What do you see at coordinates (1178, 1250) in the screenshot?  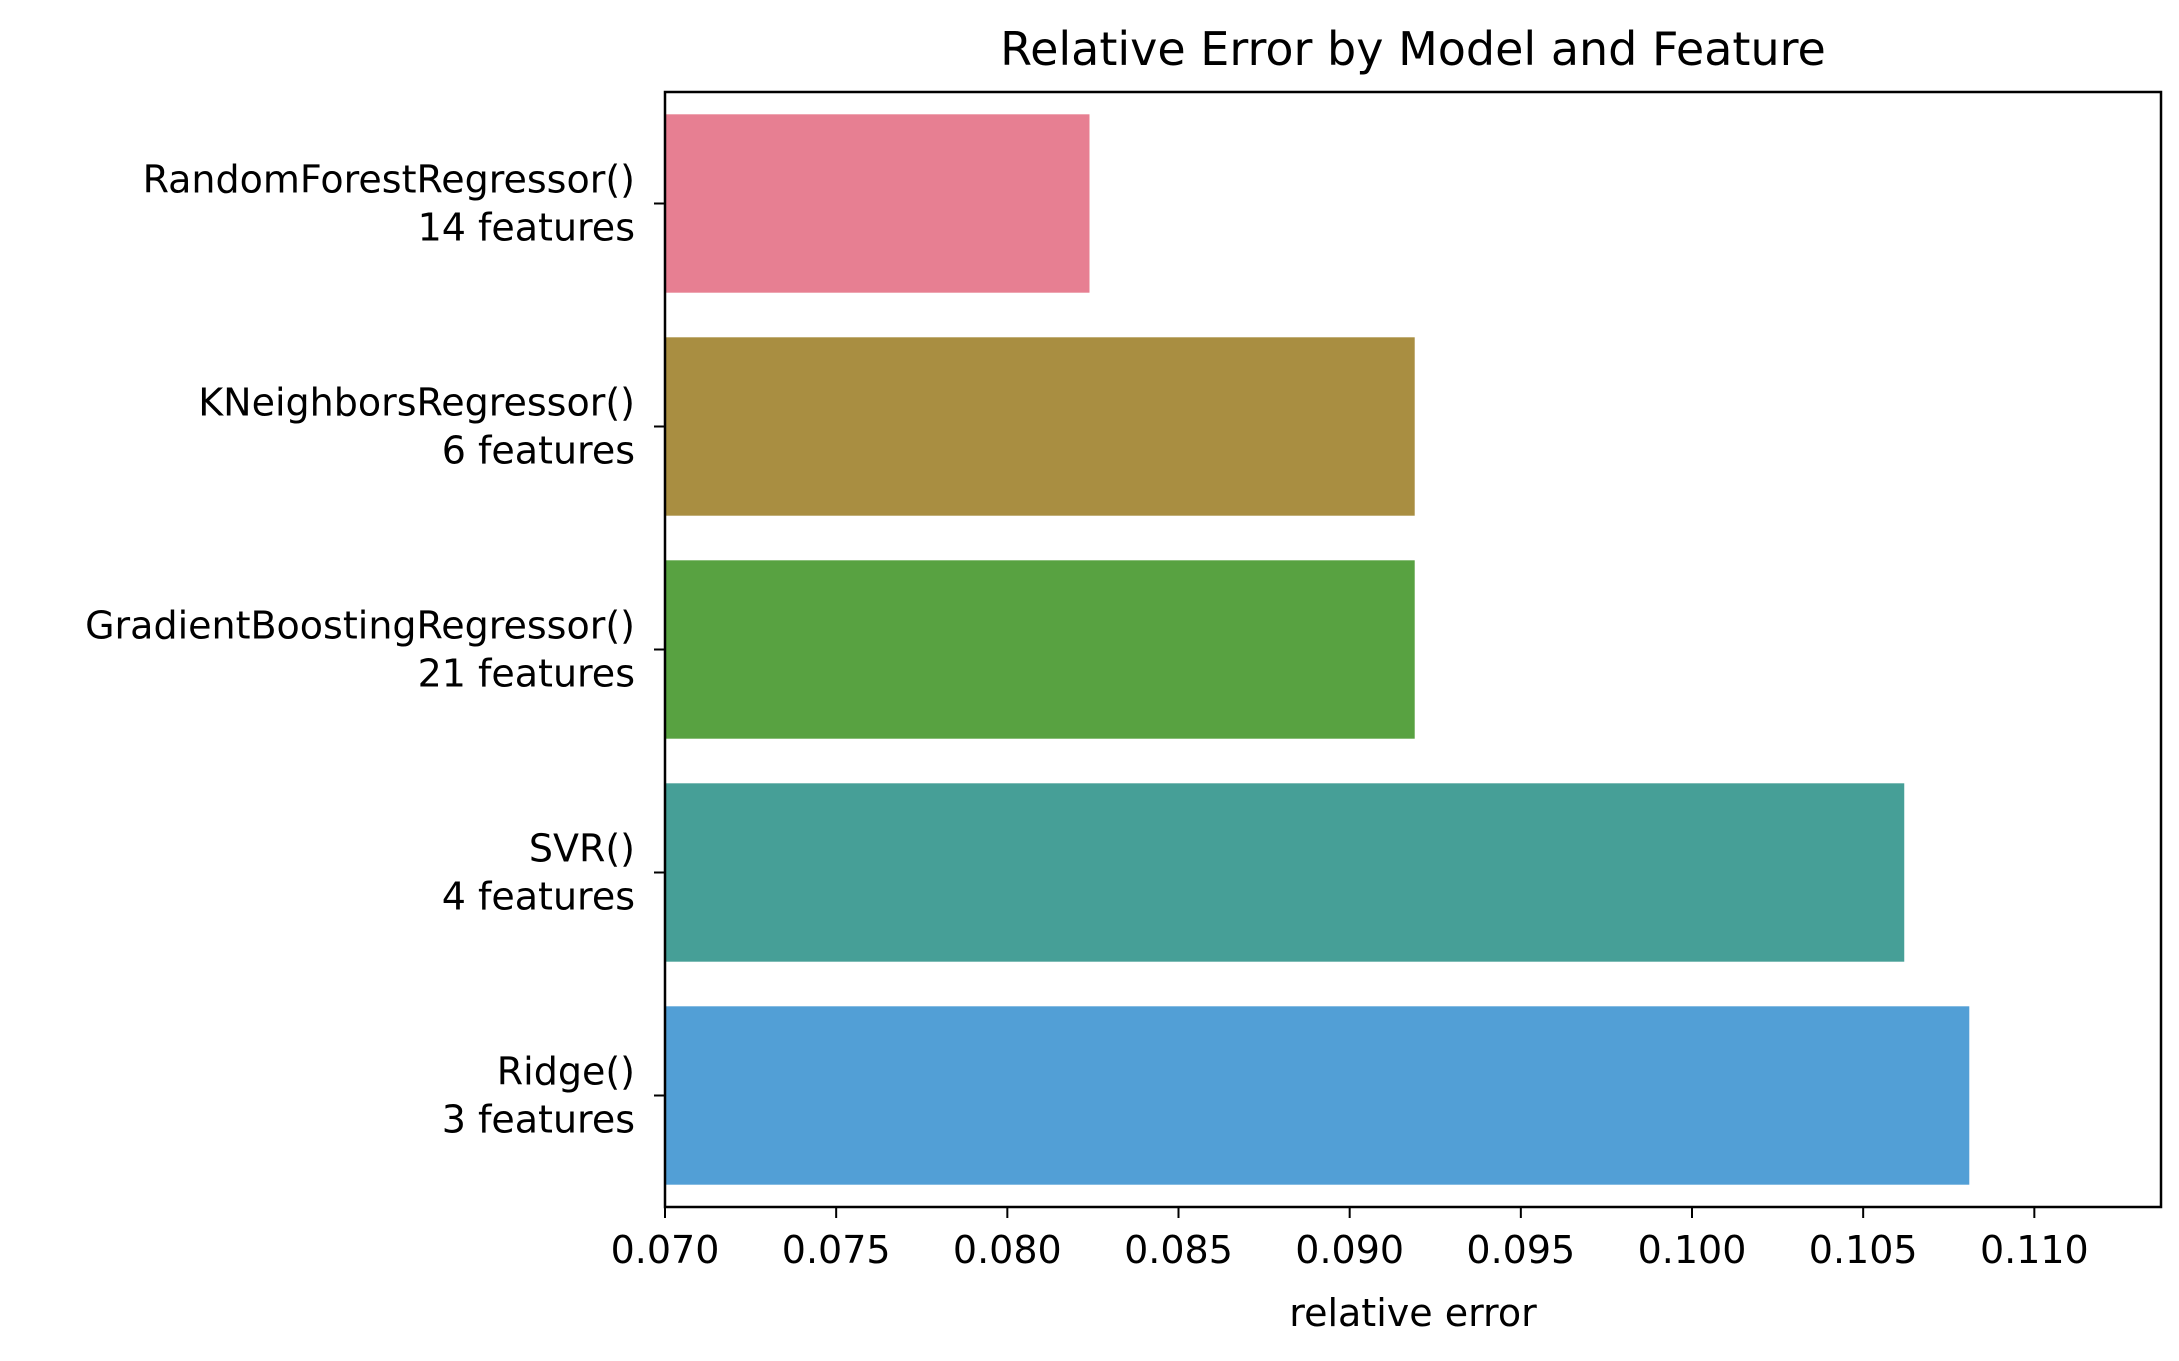 I see `x-tick-label-3: 0.085` at bounding box center [1178, 1250].